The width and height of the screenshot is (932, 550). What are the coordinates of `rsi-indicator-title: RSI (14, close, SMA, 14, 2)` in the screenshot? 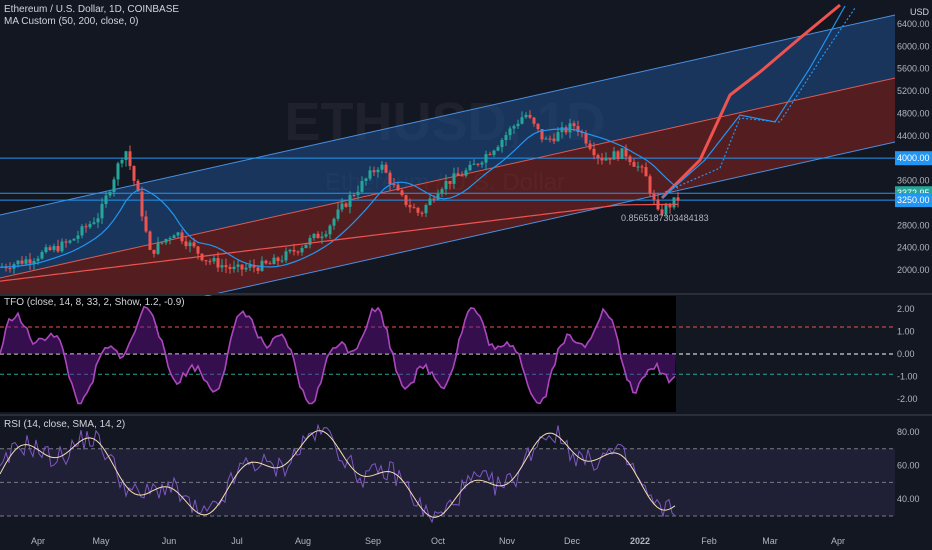 It's located at (65, 424).